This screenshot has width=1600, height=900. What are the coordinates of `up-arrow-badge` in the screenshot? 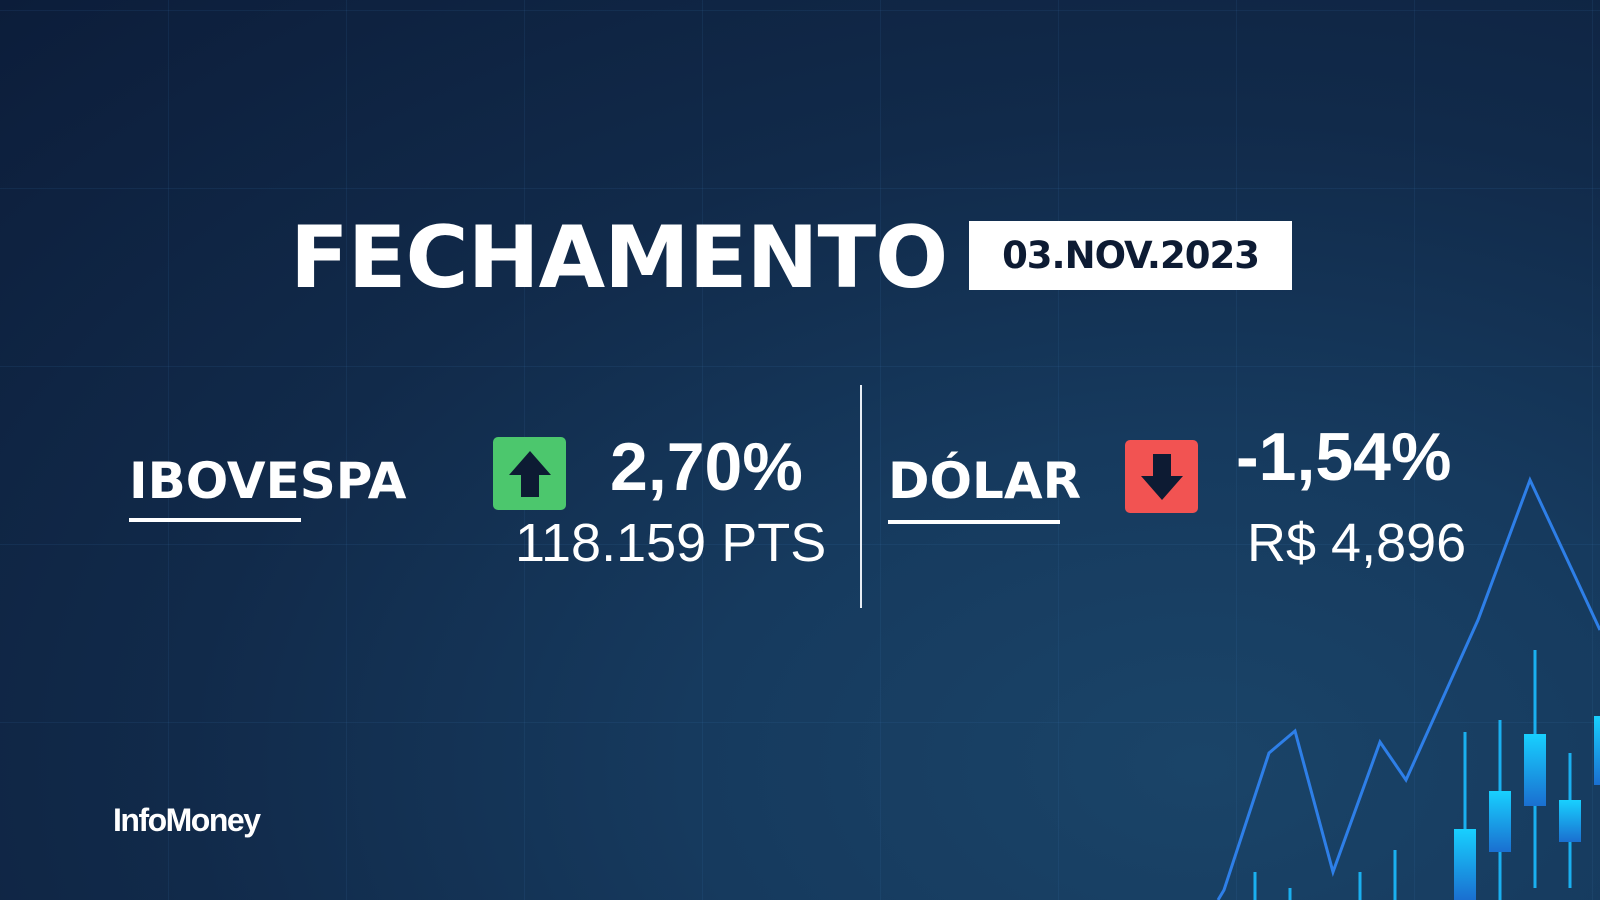 It's located at (529, 473).